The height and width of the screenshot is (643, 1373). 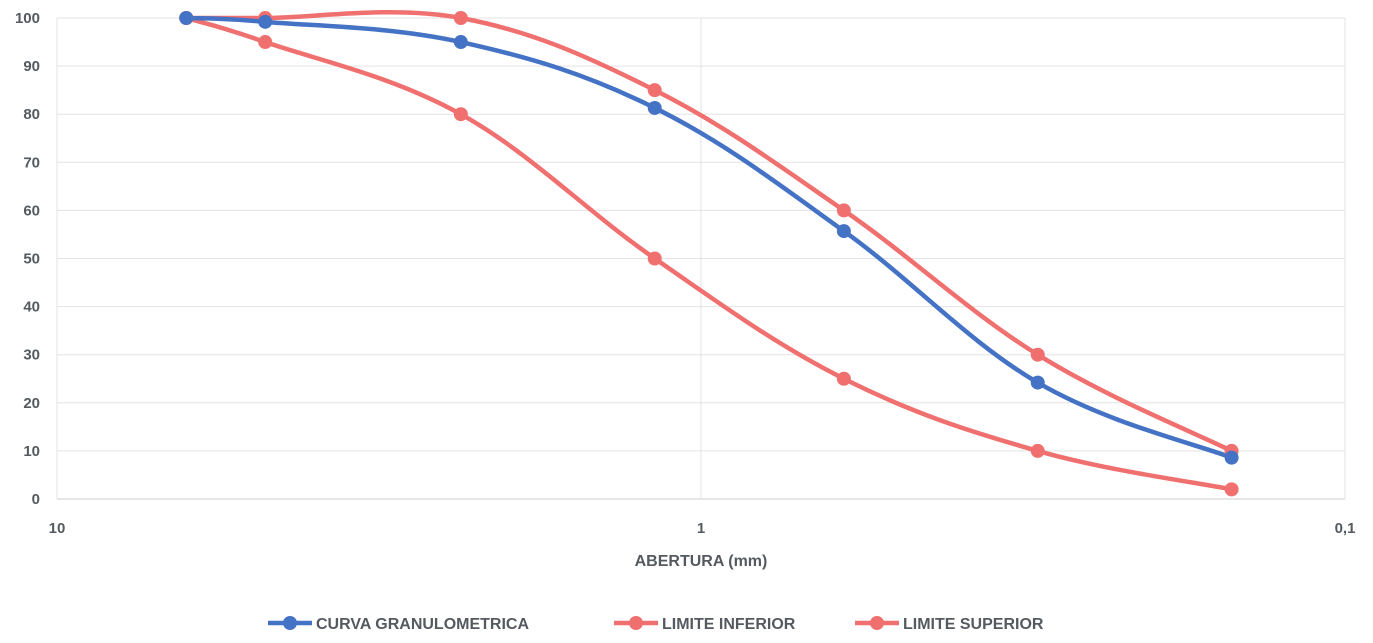 What do you see at coordinates (31, 259) in the screenshot?
I see `y-tick-label: 50` at bounding box center [31, 259].